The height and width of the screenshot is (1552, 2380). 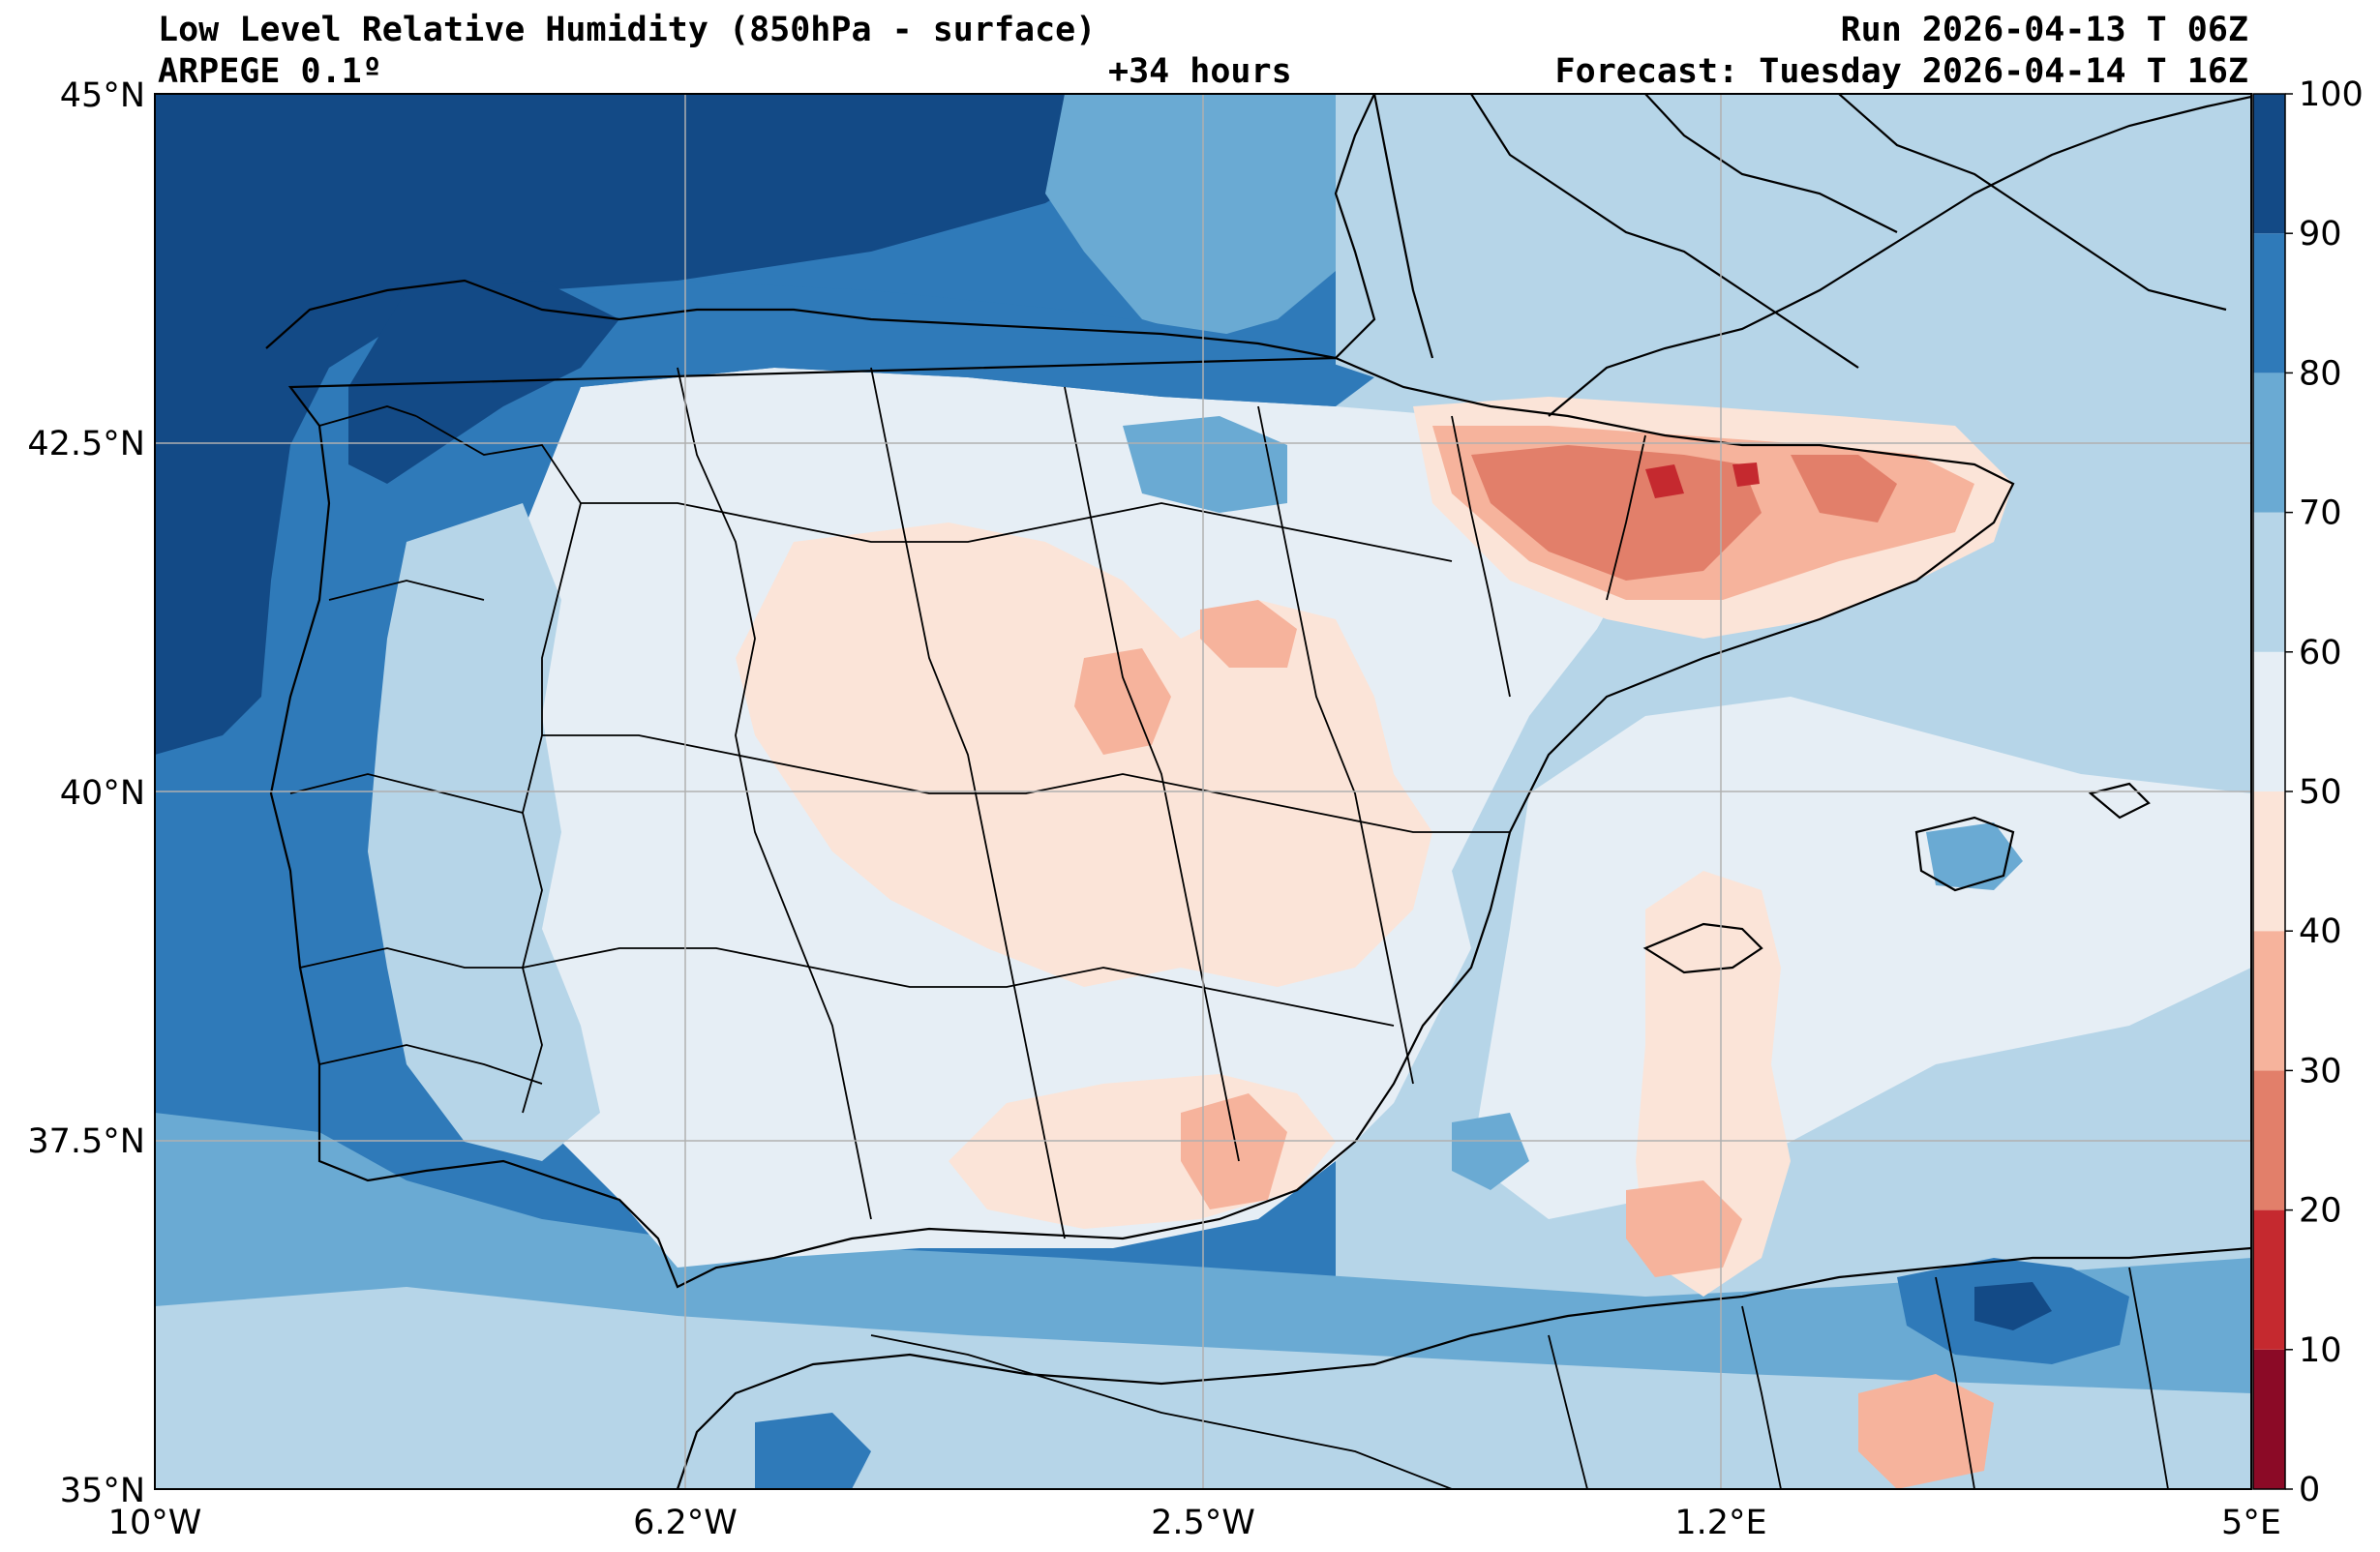 I want to click on lat-label: 37.5°N, so click(x=86, y=1142).